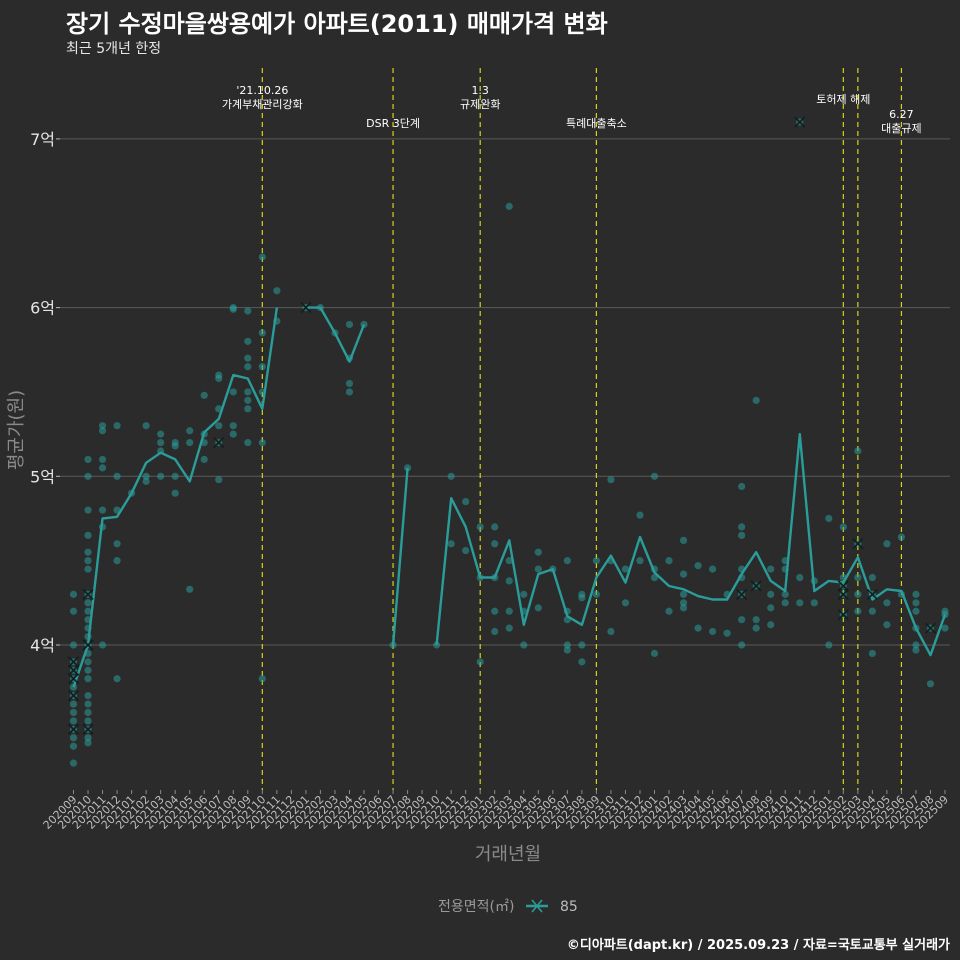 Image resolution: width=960 pixels, height=960 pixels. What do you see at coordinates (480, 90) in the screenshot?
I see `event-label-202301-0: 1.3` at bounding box center [480, 90].